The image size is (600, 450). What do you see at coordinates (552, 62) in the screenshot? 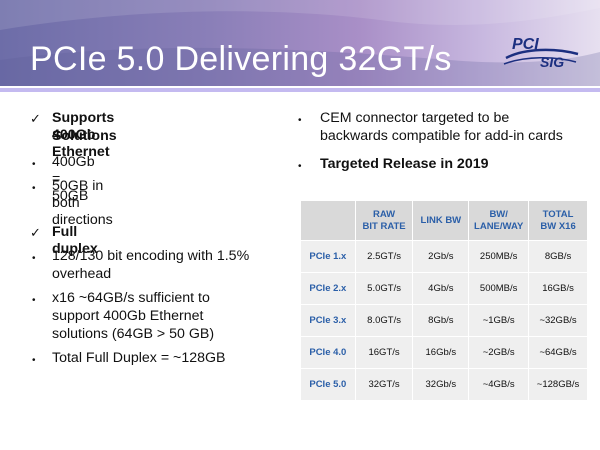
I see `logo-text-sig: SIG` at bounding box center [552, 62].